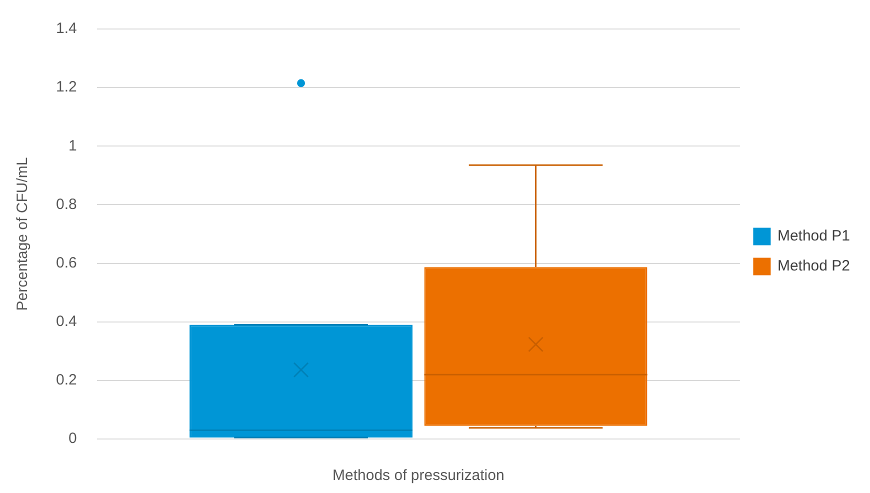 The width and height of the screenshot is (870, 493). Describe the element at coordinates (66, 380) in the screenshot. I see `y-tick-label: 0.2` at that location.